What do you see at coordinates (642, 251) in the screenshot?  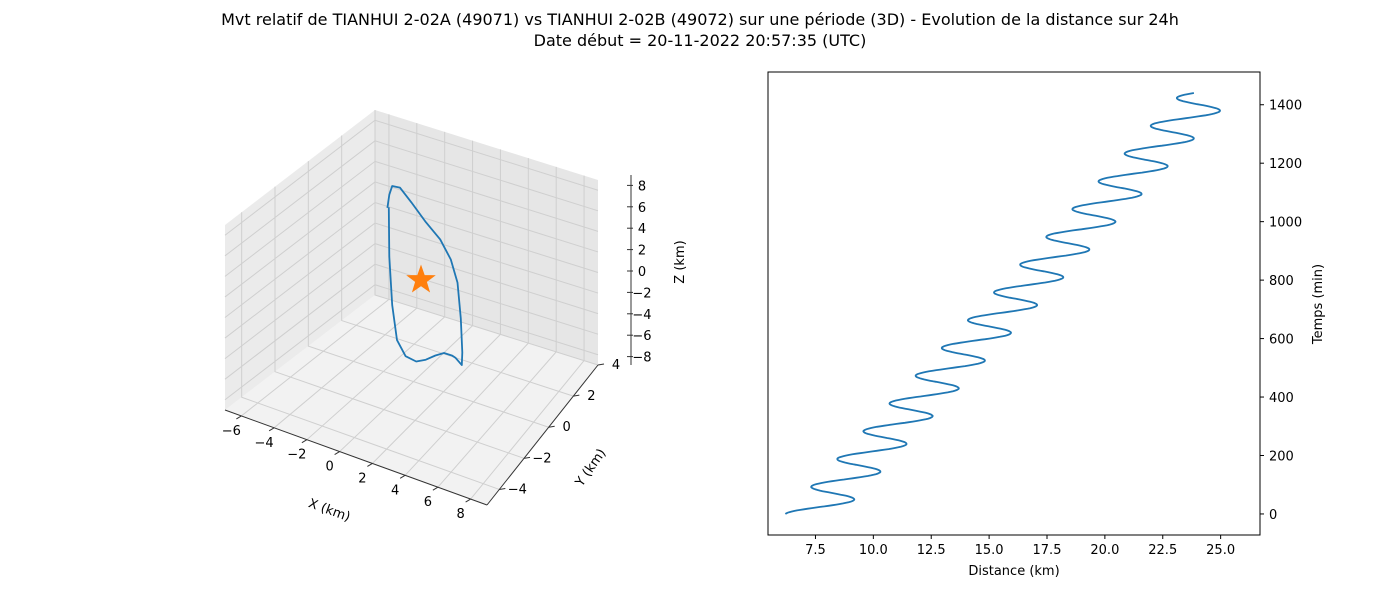 I see `z-tick-label: 2` at bounding box center [642, 251].